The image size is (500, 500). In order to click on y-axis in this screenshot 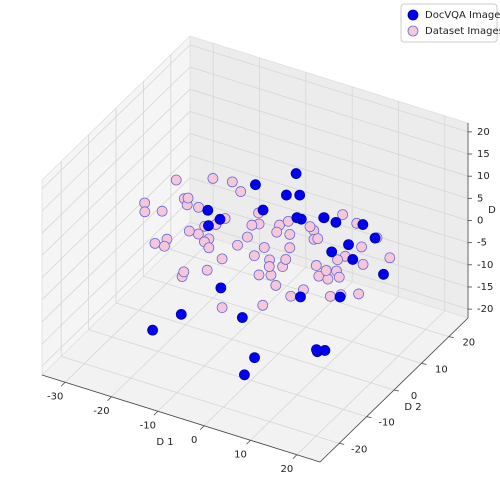, I will do `click(394, 390)`.